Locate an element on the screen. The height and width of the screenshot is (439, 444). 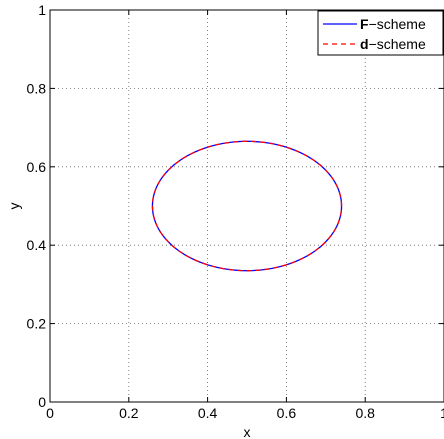
legend-label-d-scheme: d−scheme is located at coordinates (393, 44).